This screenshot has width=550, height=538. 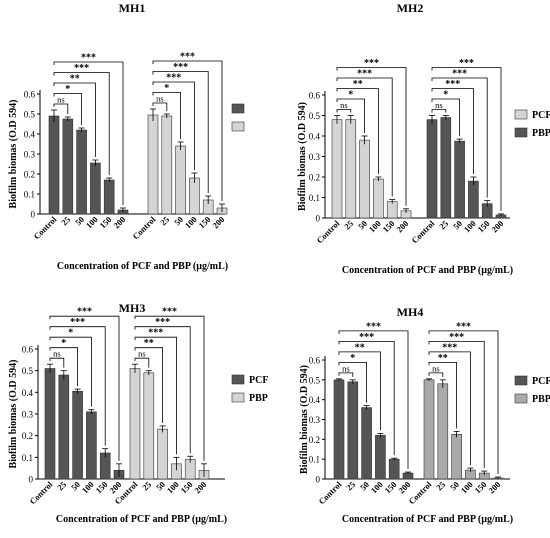 I want to click on chart-title: MH2, so click(x=410, y=8).